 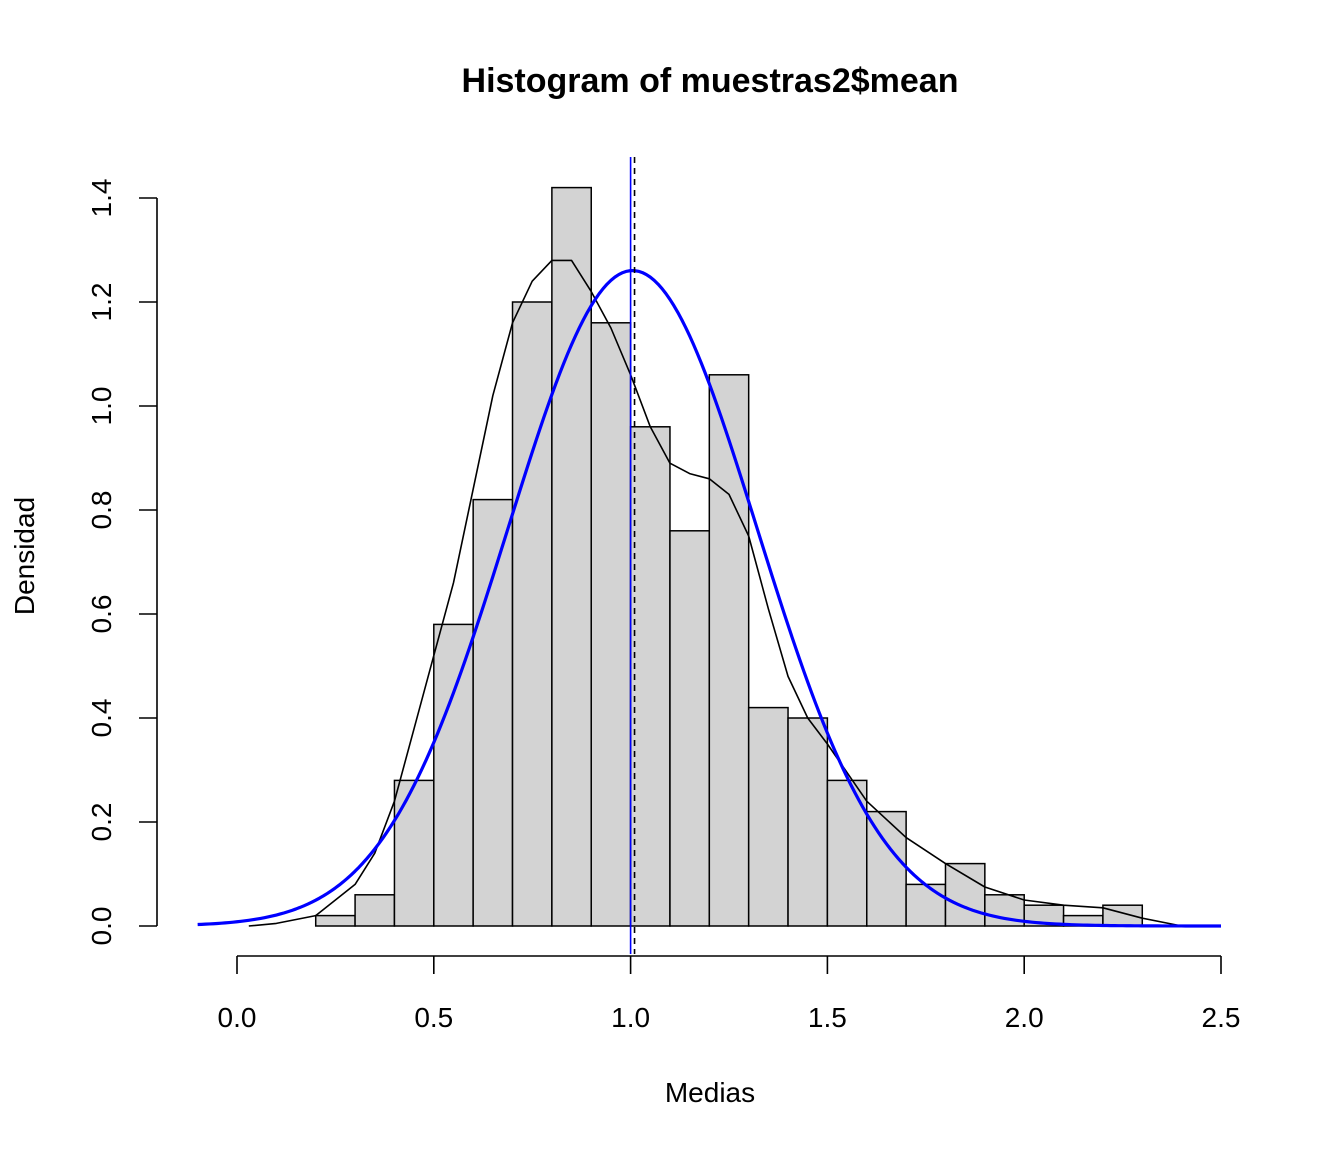 What do you see at coordinates (101, 718) in the screenshot?
I see `y-tick-label-3: 0.4` at bounding box center [101, 718].